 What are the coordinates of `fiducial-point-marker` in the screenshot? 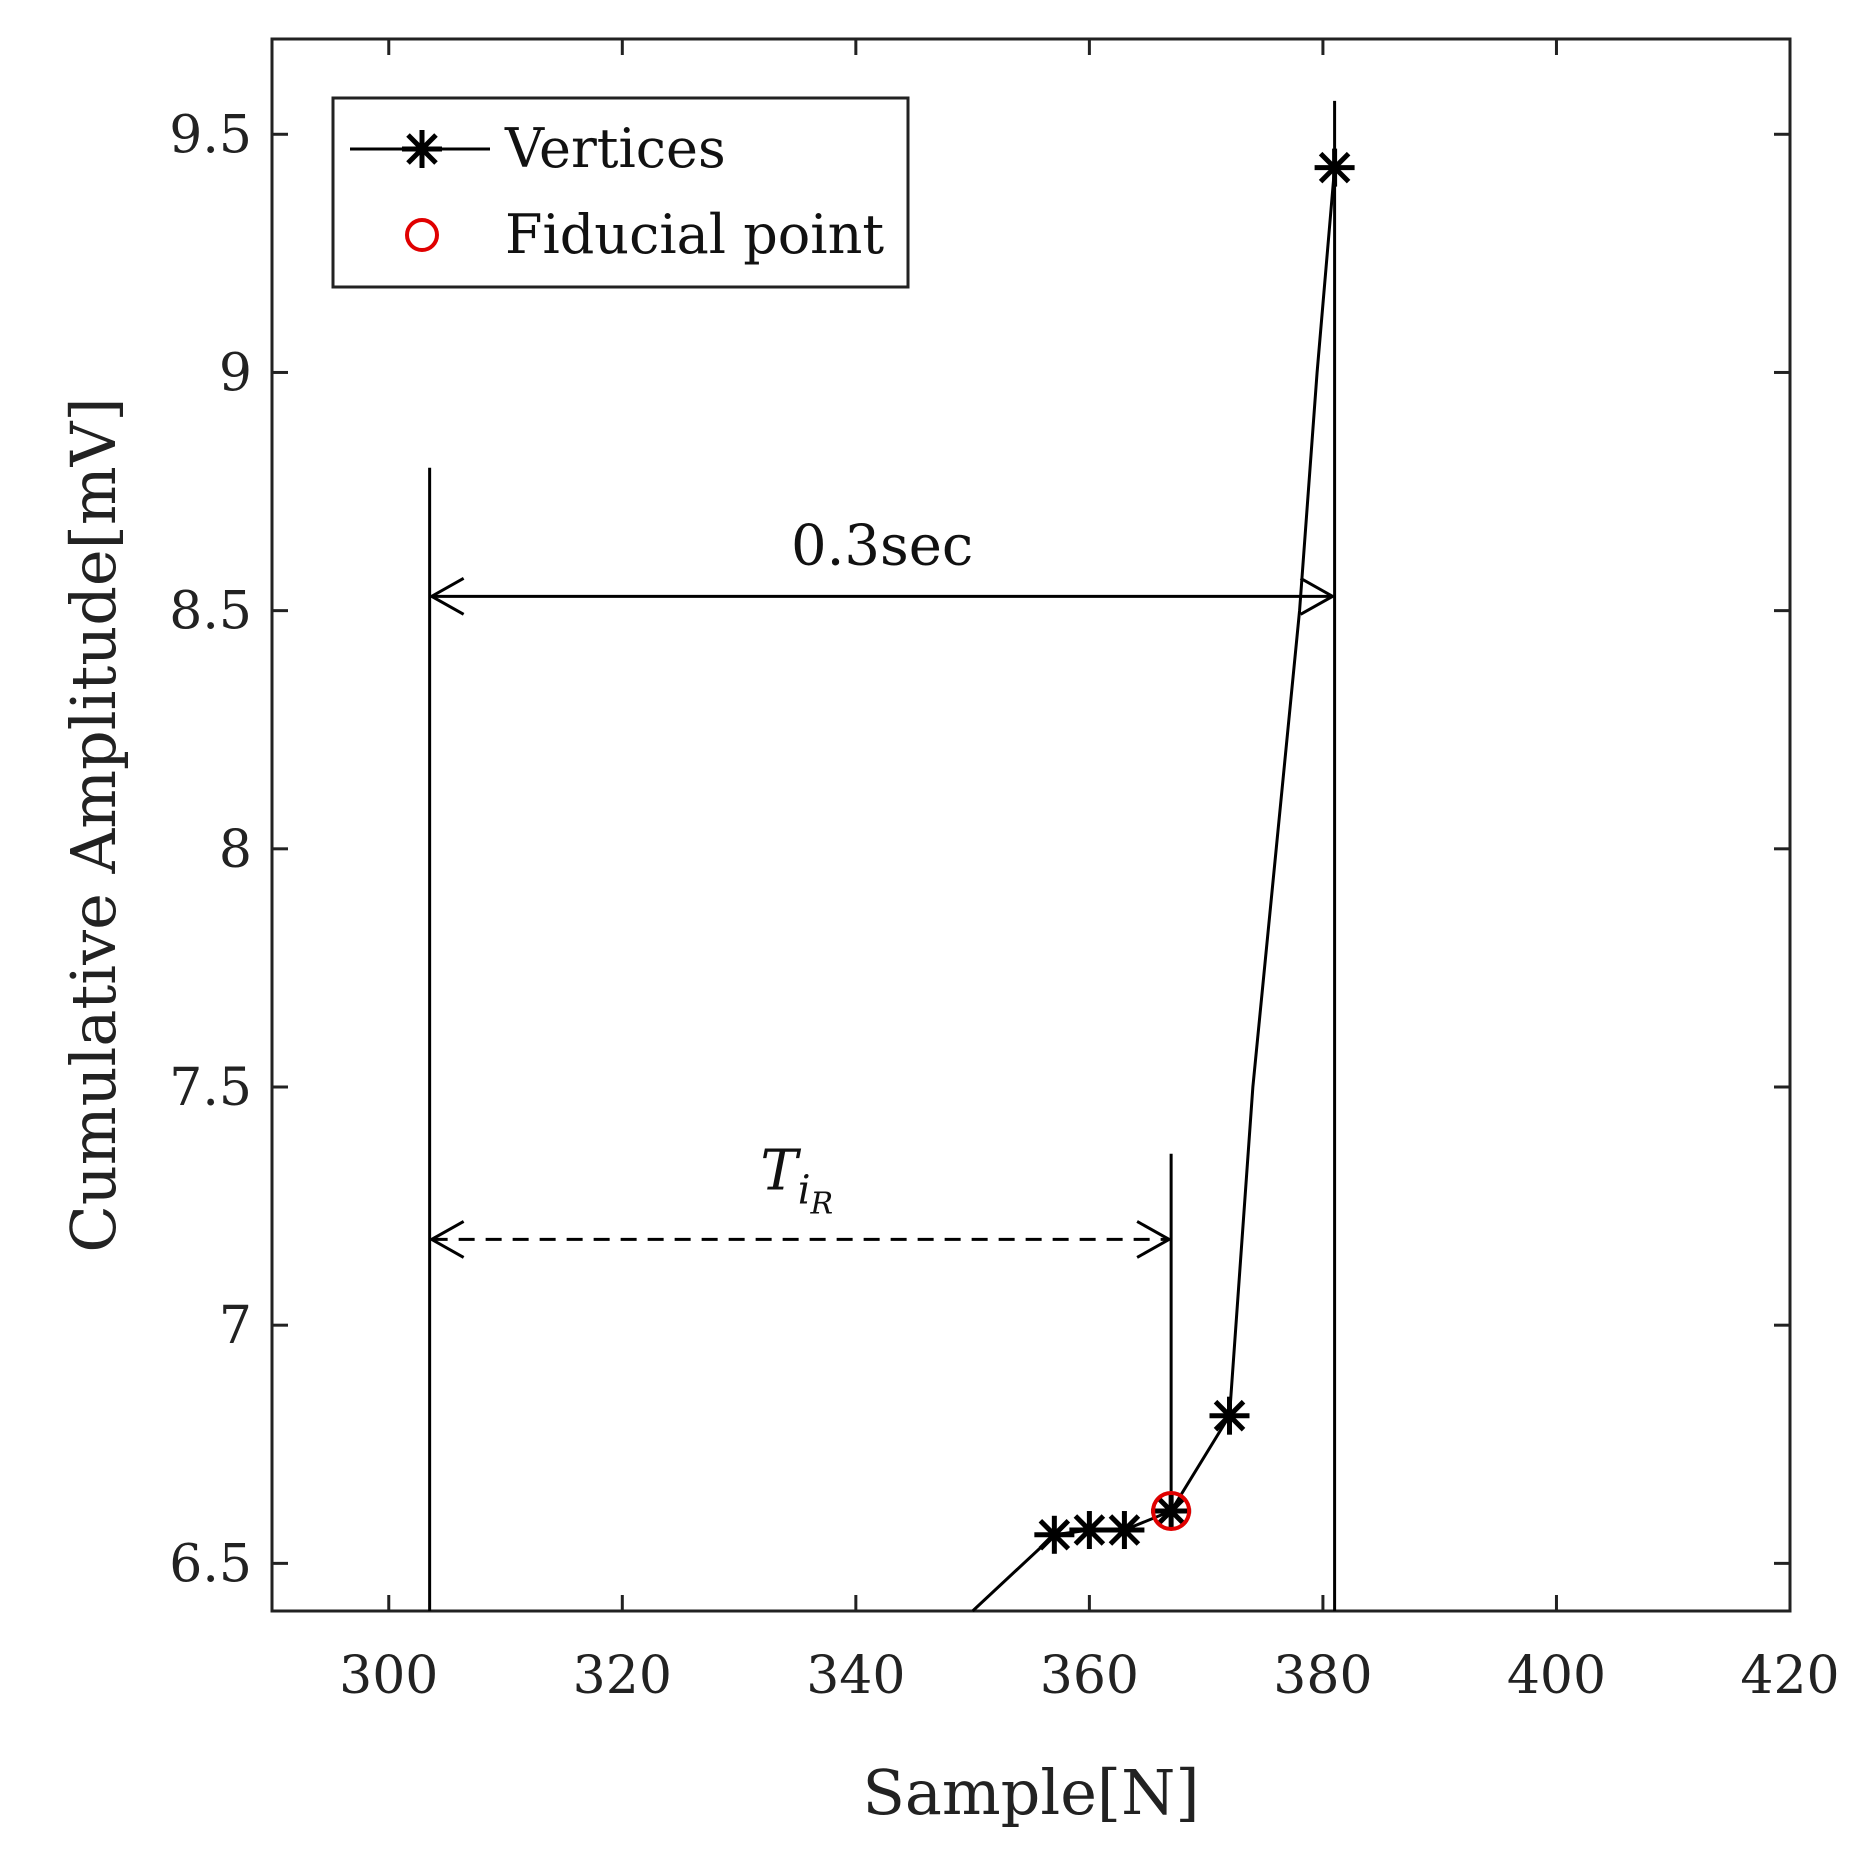 It's located at (1171, 1510).